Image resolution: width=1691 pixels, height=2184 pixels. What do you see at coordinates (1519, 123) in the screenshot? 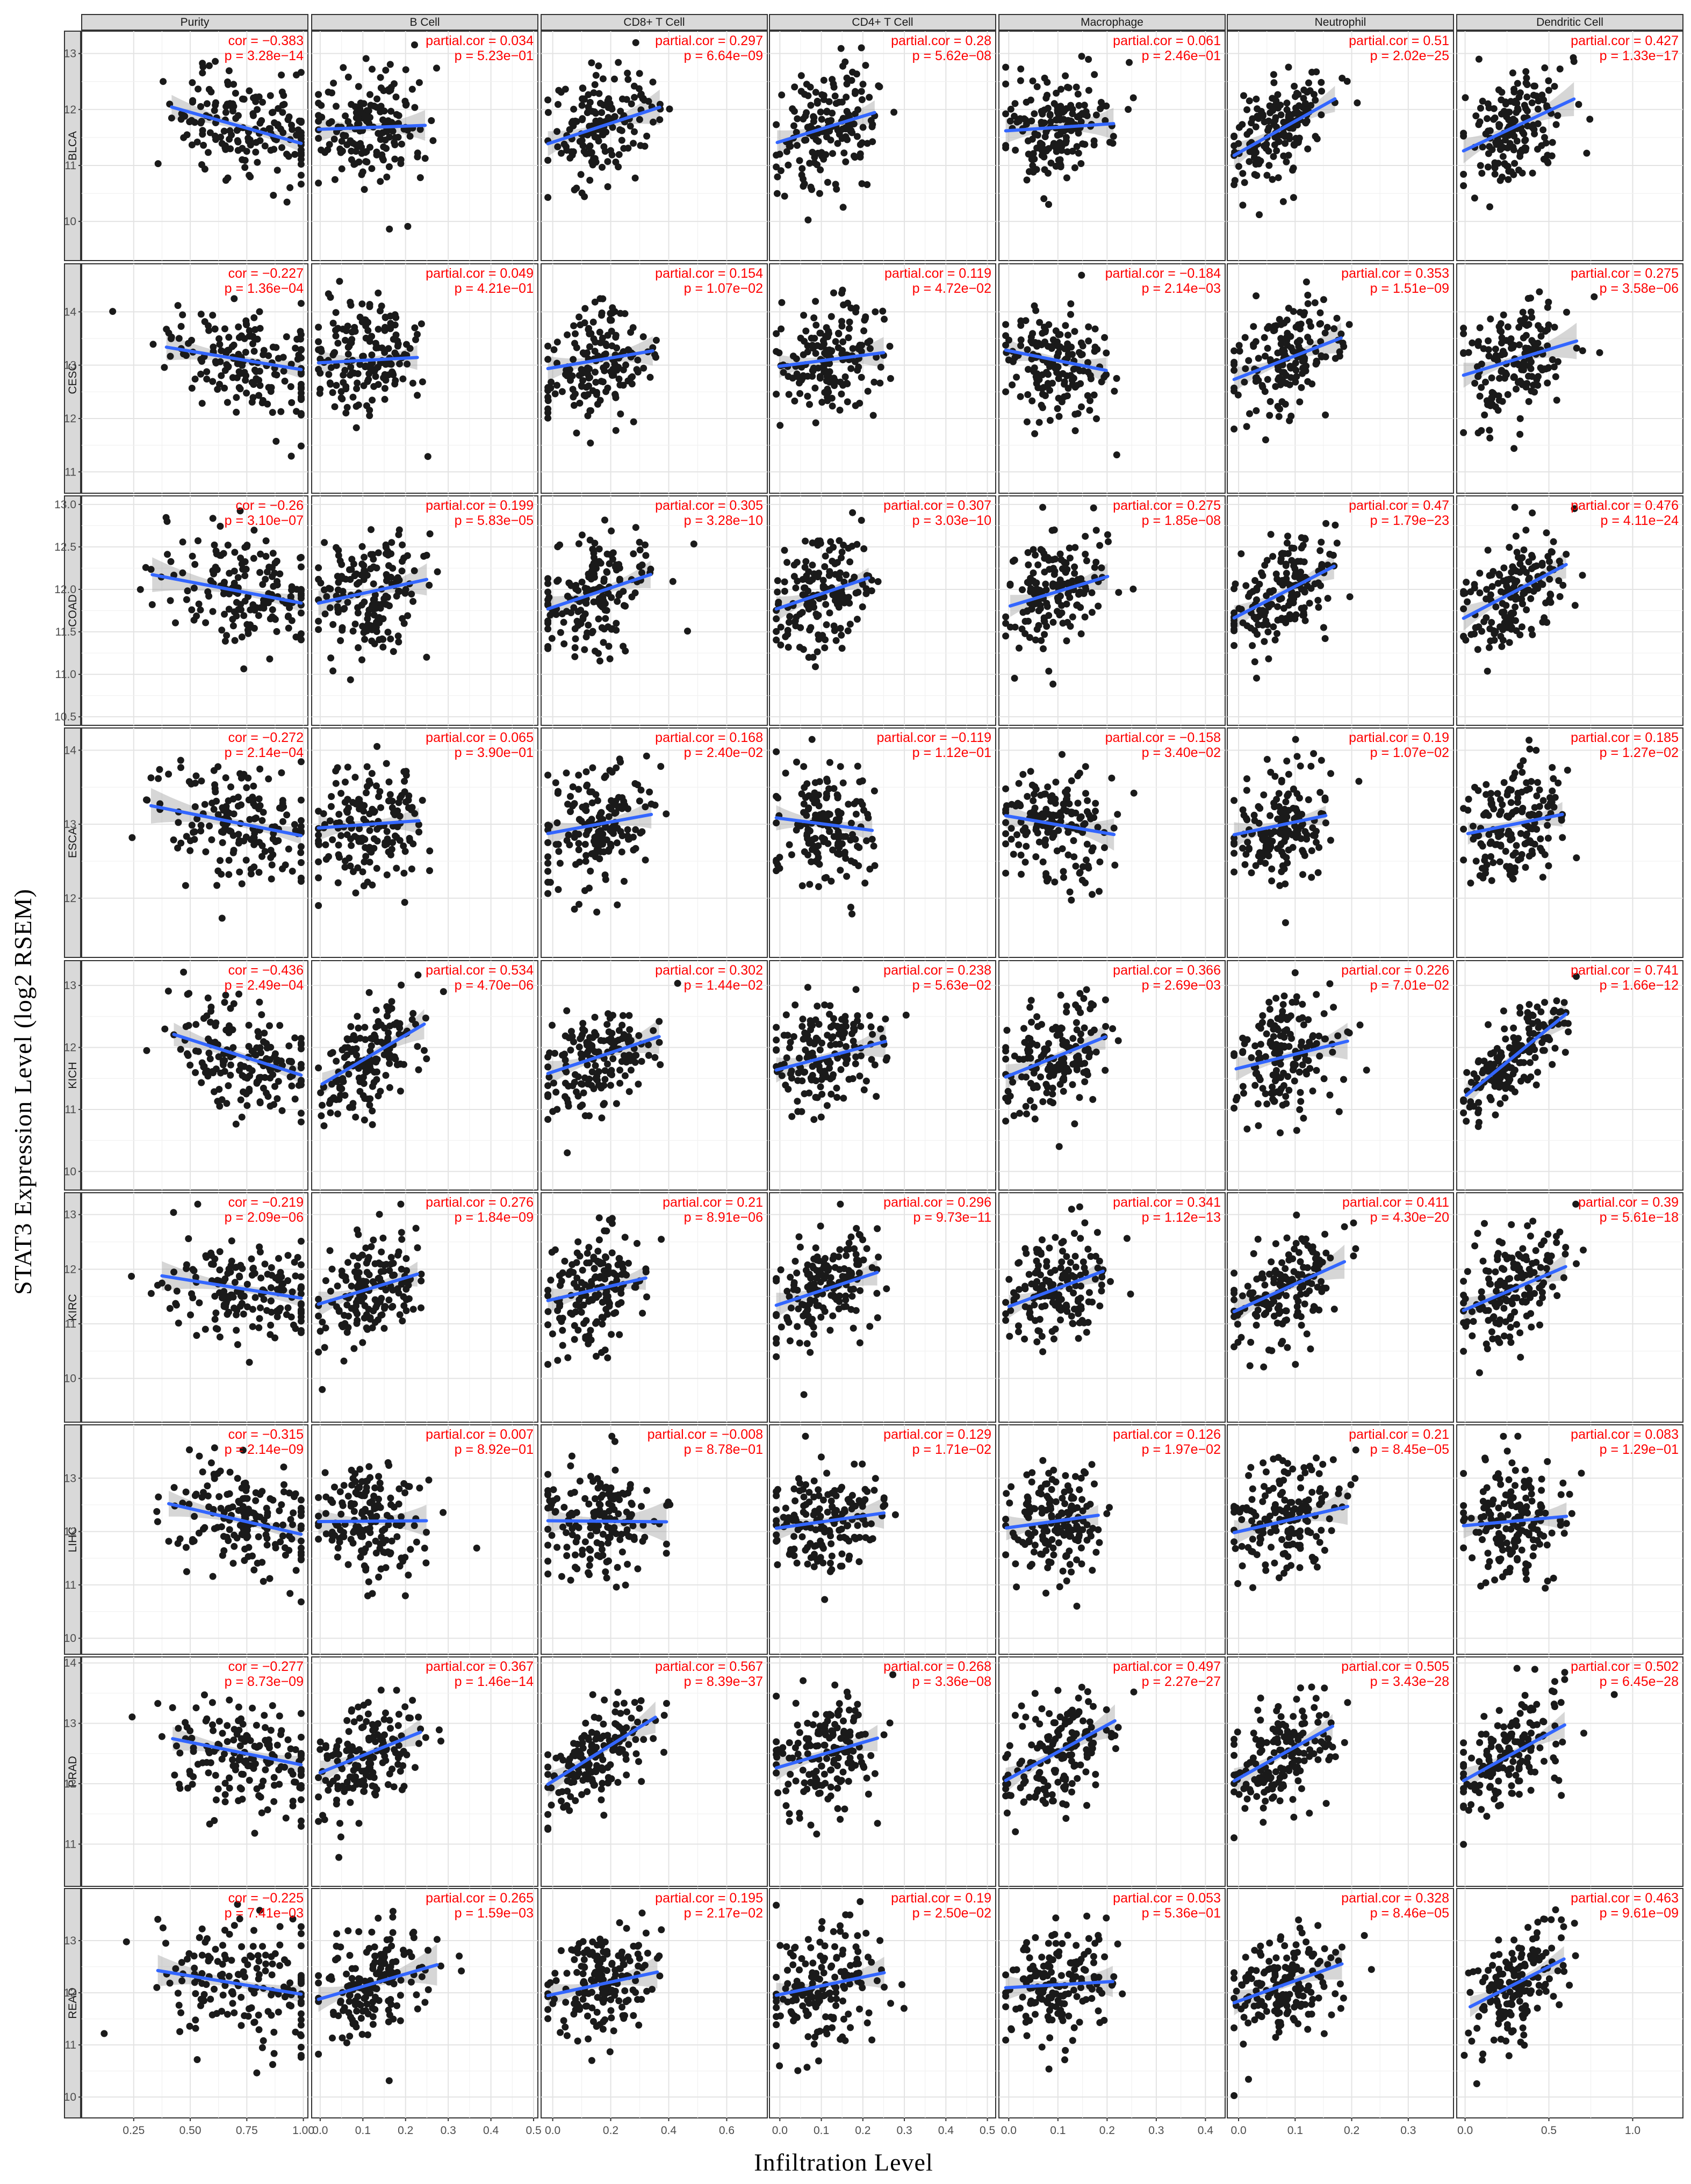
I see `confidence-band` at bounding box center [1519, 123].